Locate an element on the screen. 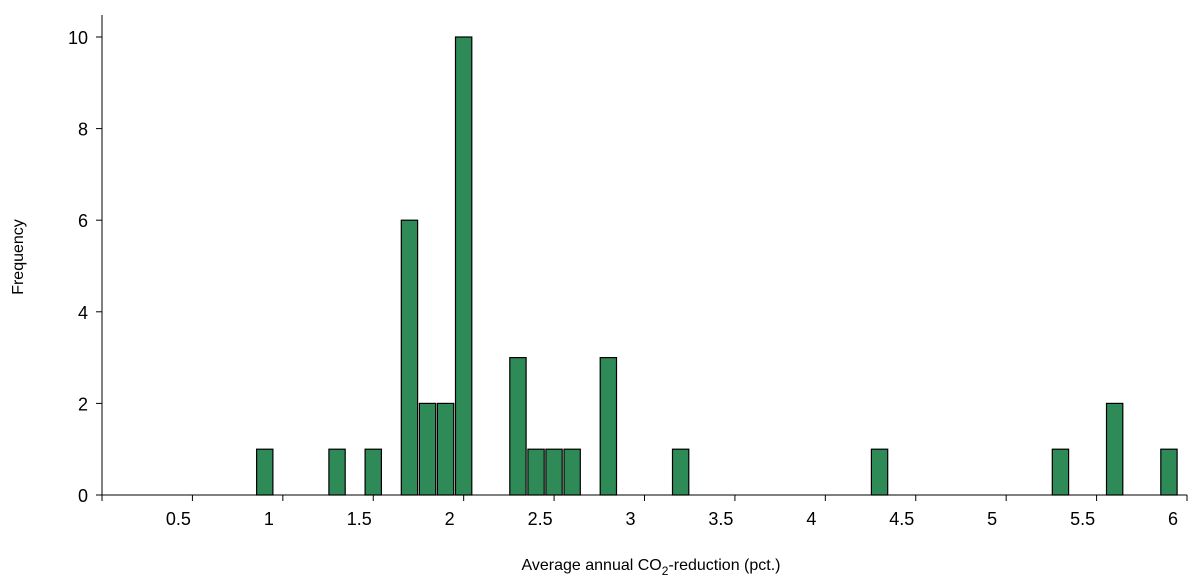 This screenshot has width=1196, height=583. x-tick-label: 4 is located at coordinates (811, 519).